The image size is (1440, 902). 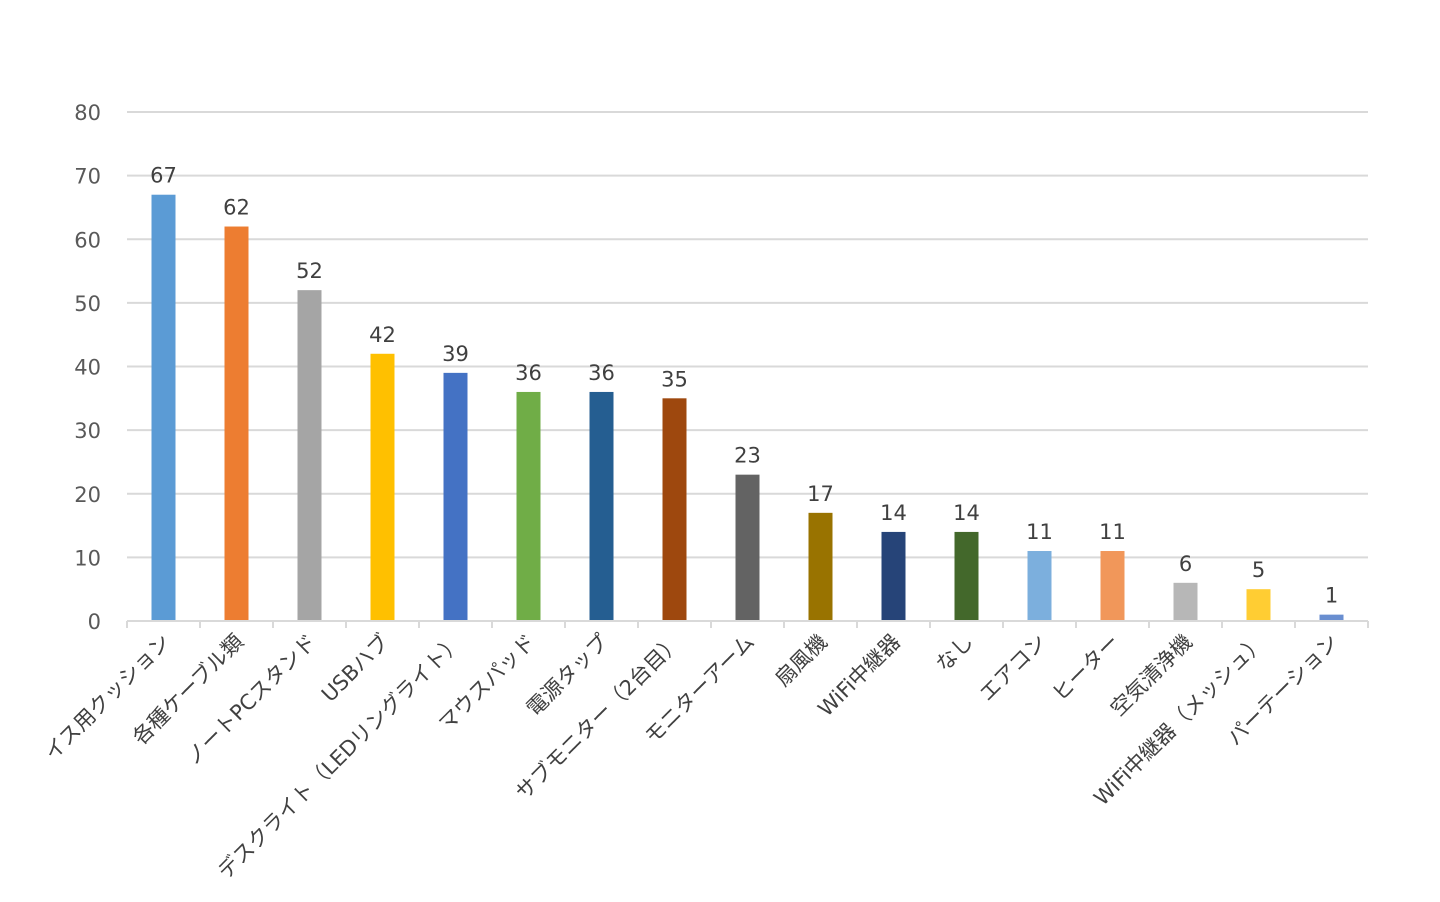 I want to click on y-tick-label: 40, so click(x=87, y=368).